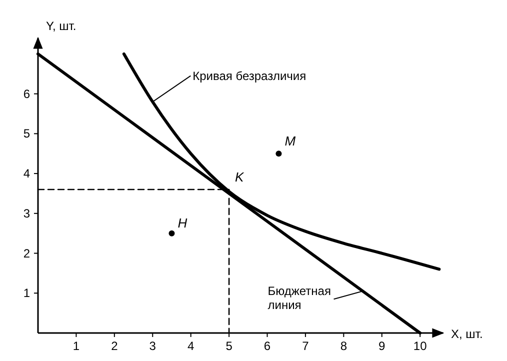  I want to click on y-tick-label: 1, so click(26, 293).